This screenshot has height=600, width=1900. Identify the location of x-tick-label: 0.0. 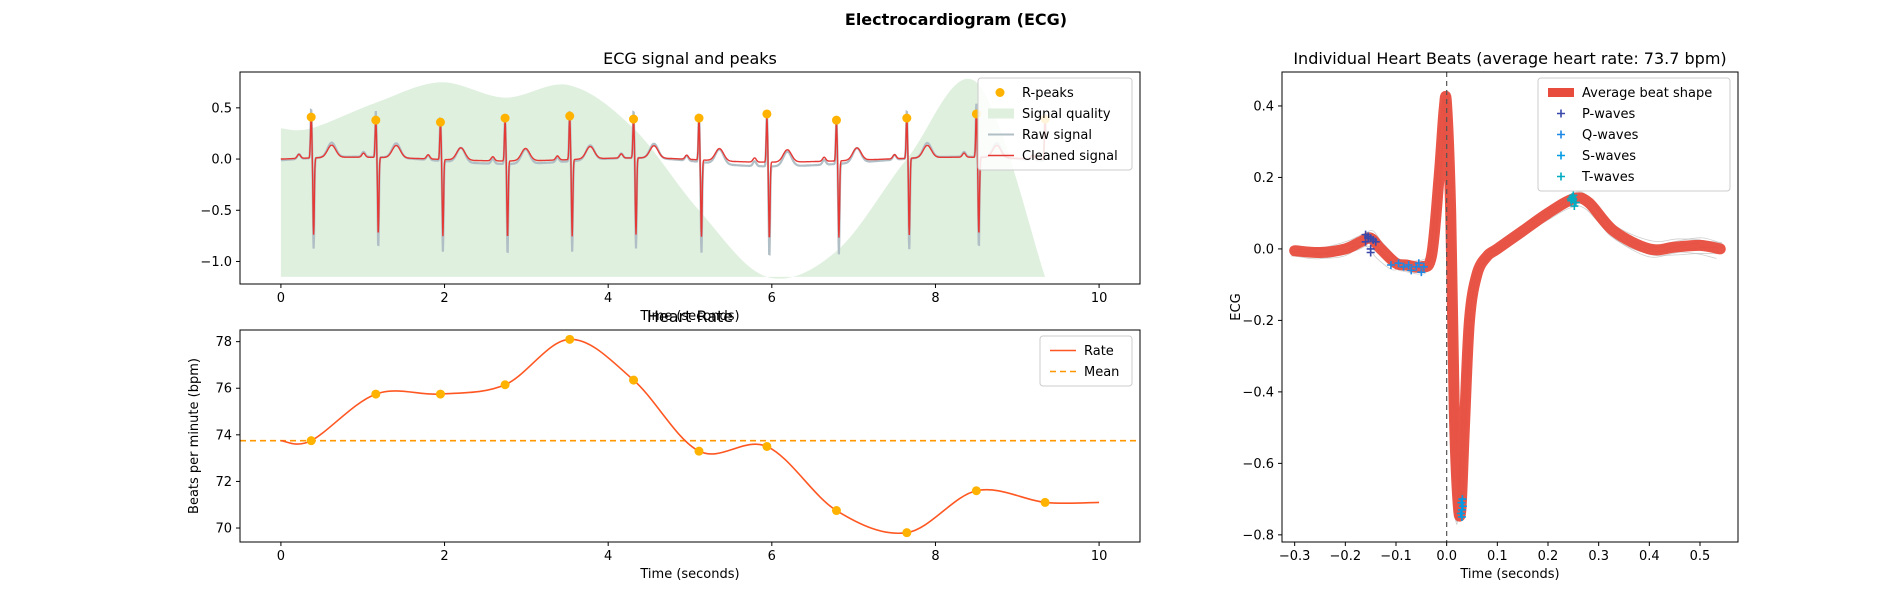
(1446, 556).